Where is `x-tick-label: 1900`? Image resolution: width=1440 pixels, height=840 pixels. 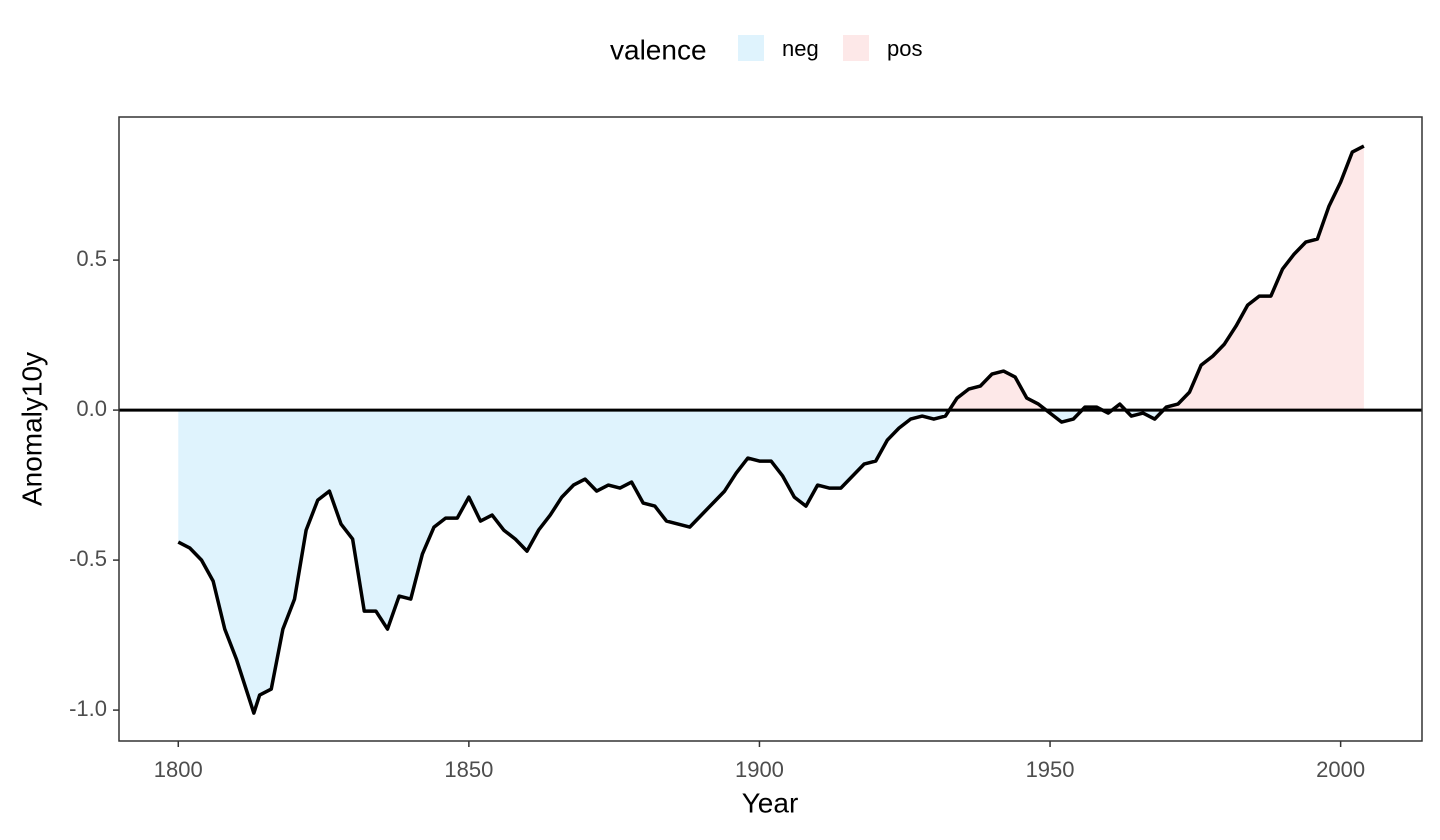
x-tick-label: 1900 is located at coordinates (759, 769).